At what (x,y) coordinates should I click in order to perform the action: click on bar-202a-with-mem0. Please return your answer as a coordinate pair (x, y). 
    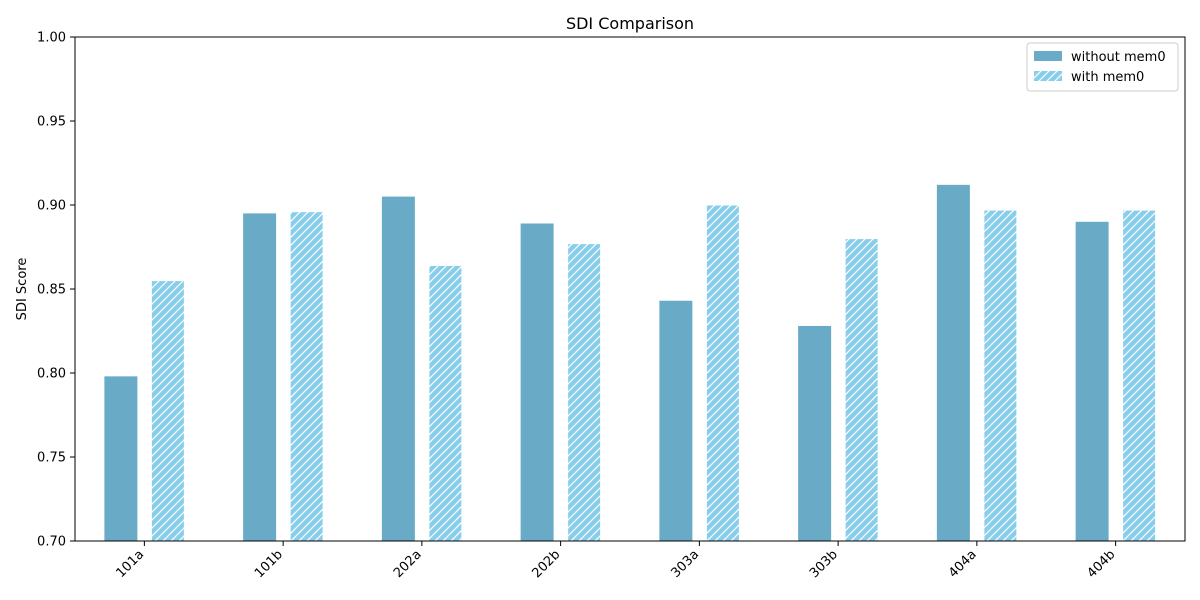
    Looking at the image, I should click on (445, 403).